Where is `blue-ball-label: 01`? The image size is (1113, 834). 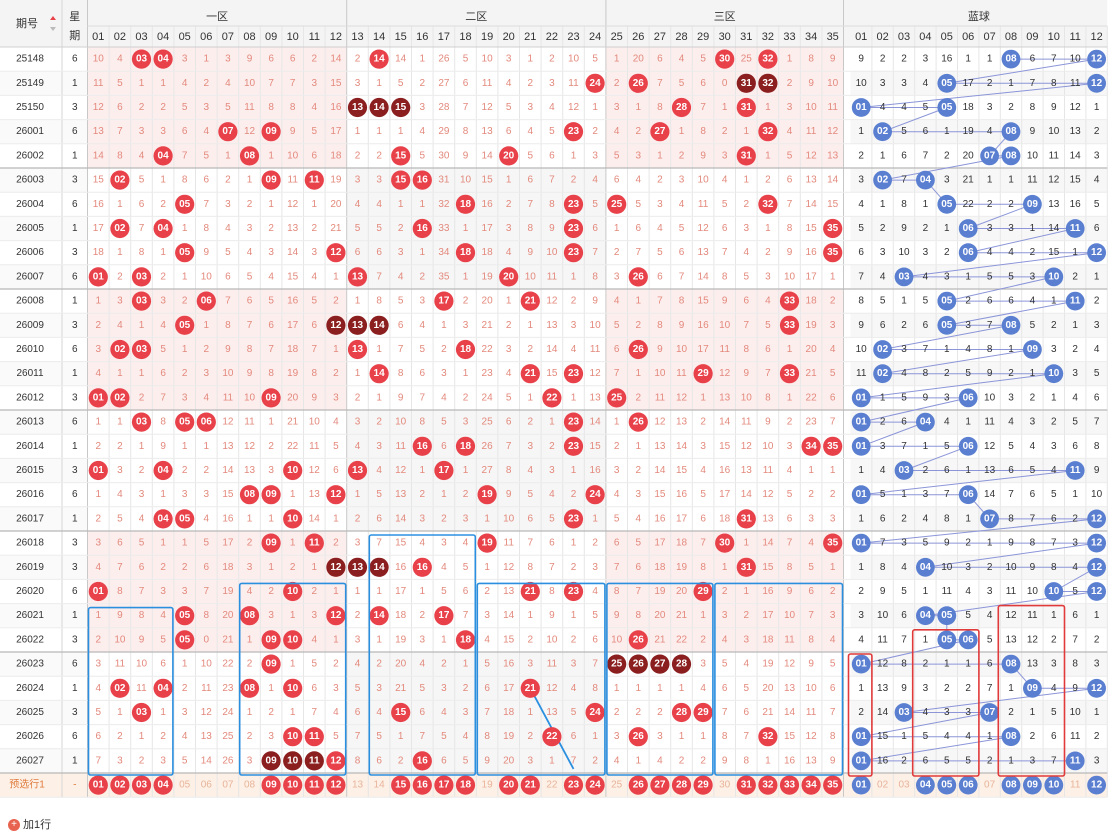
blue-ball-label: 01 is located at coordinates (862, 397).